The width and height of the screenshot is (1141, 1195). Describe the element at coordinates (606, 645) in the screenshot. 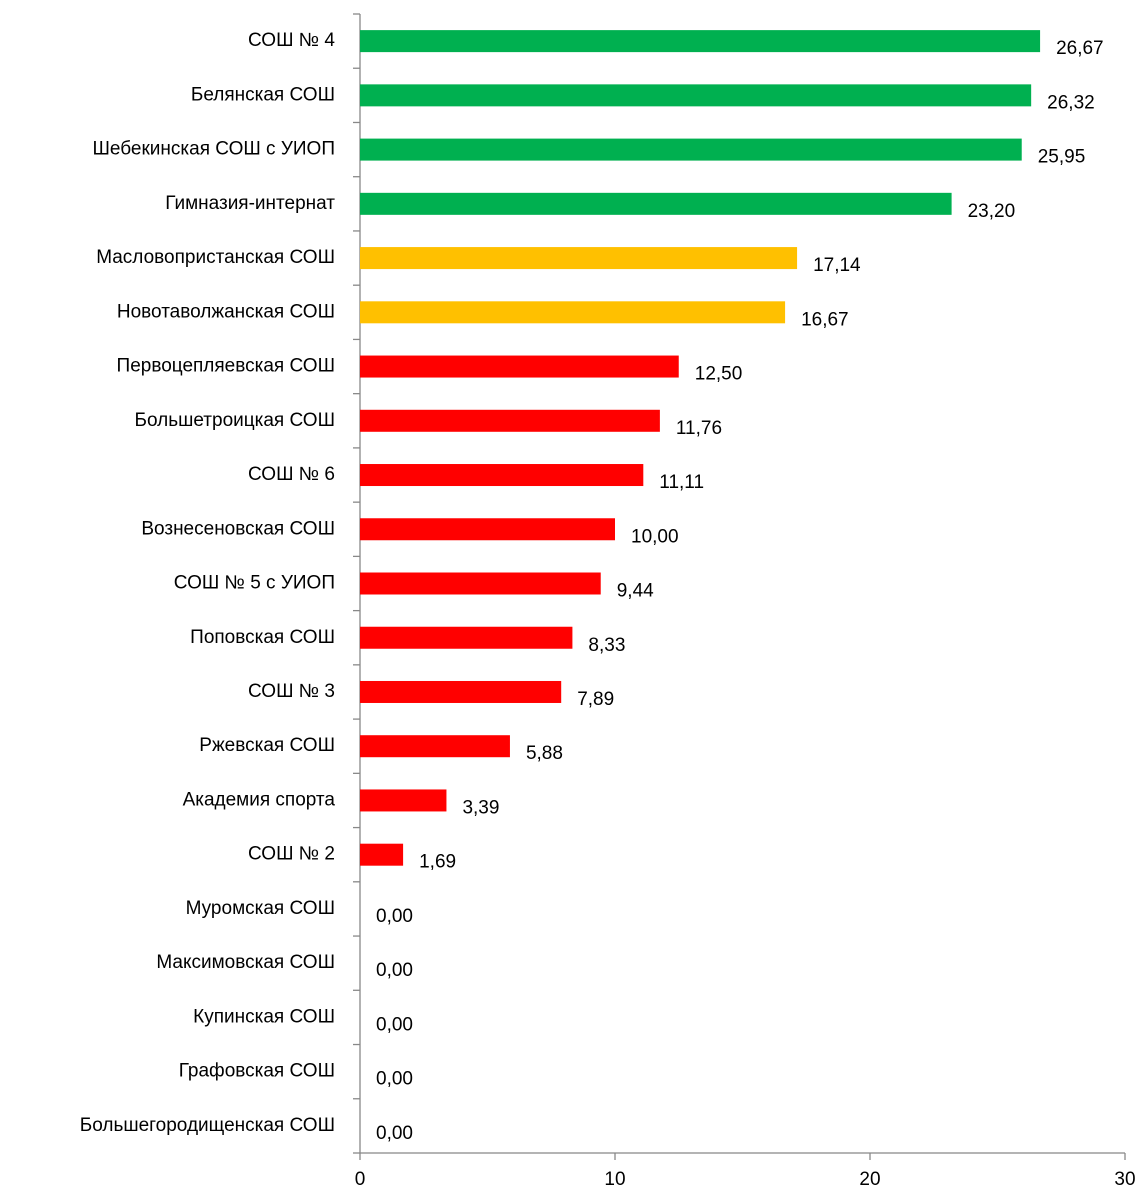

I see `value-label: 8,33` at that location.